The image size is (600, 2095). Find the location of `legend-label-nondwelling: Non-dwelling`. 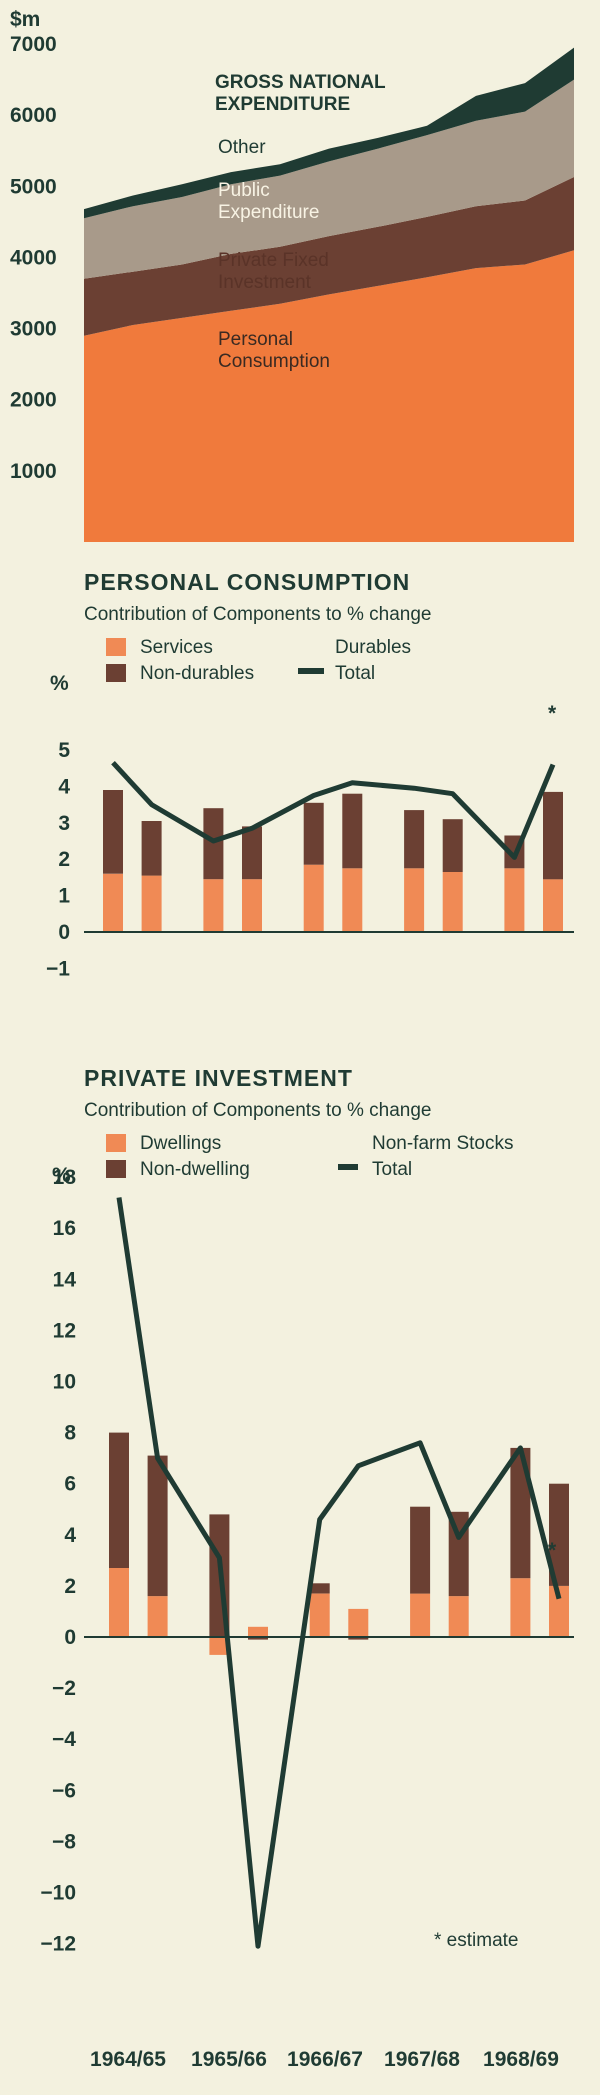

legend-label-nondwelling: Non-dwelling is located at coordinates (195, 1169).